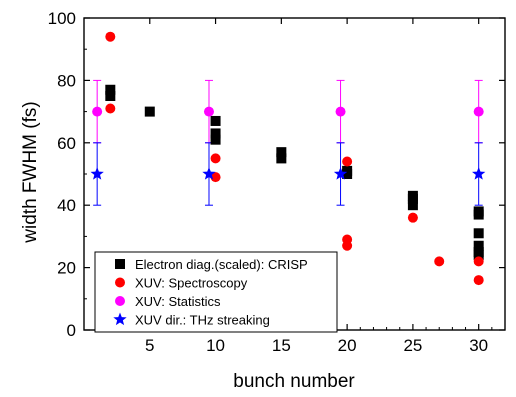  Describe the element at coordinates (191, 283) in the screenshot. I see `legend-label-xuv-spectroscopy: XUV: Spectroscopy` at that location.